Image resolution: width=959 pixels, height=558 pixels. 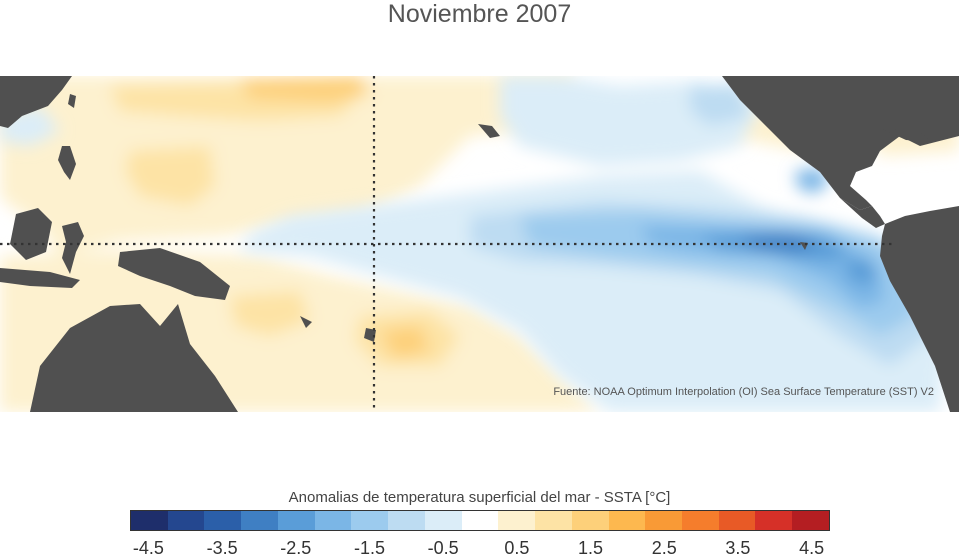 What do you see at coordinates (36, 102) in the screenshot?
I see `land-asia-north` at bounding box center [36, 102].